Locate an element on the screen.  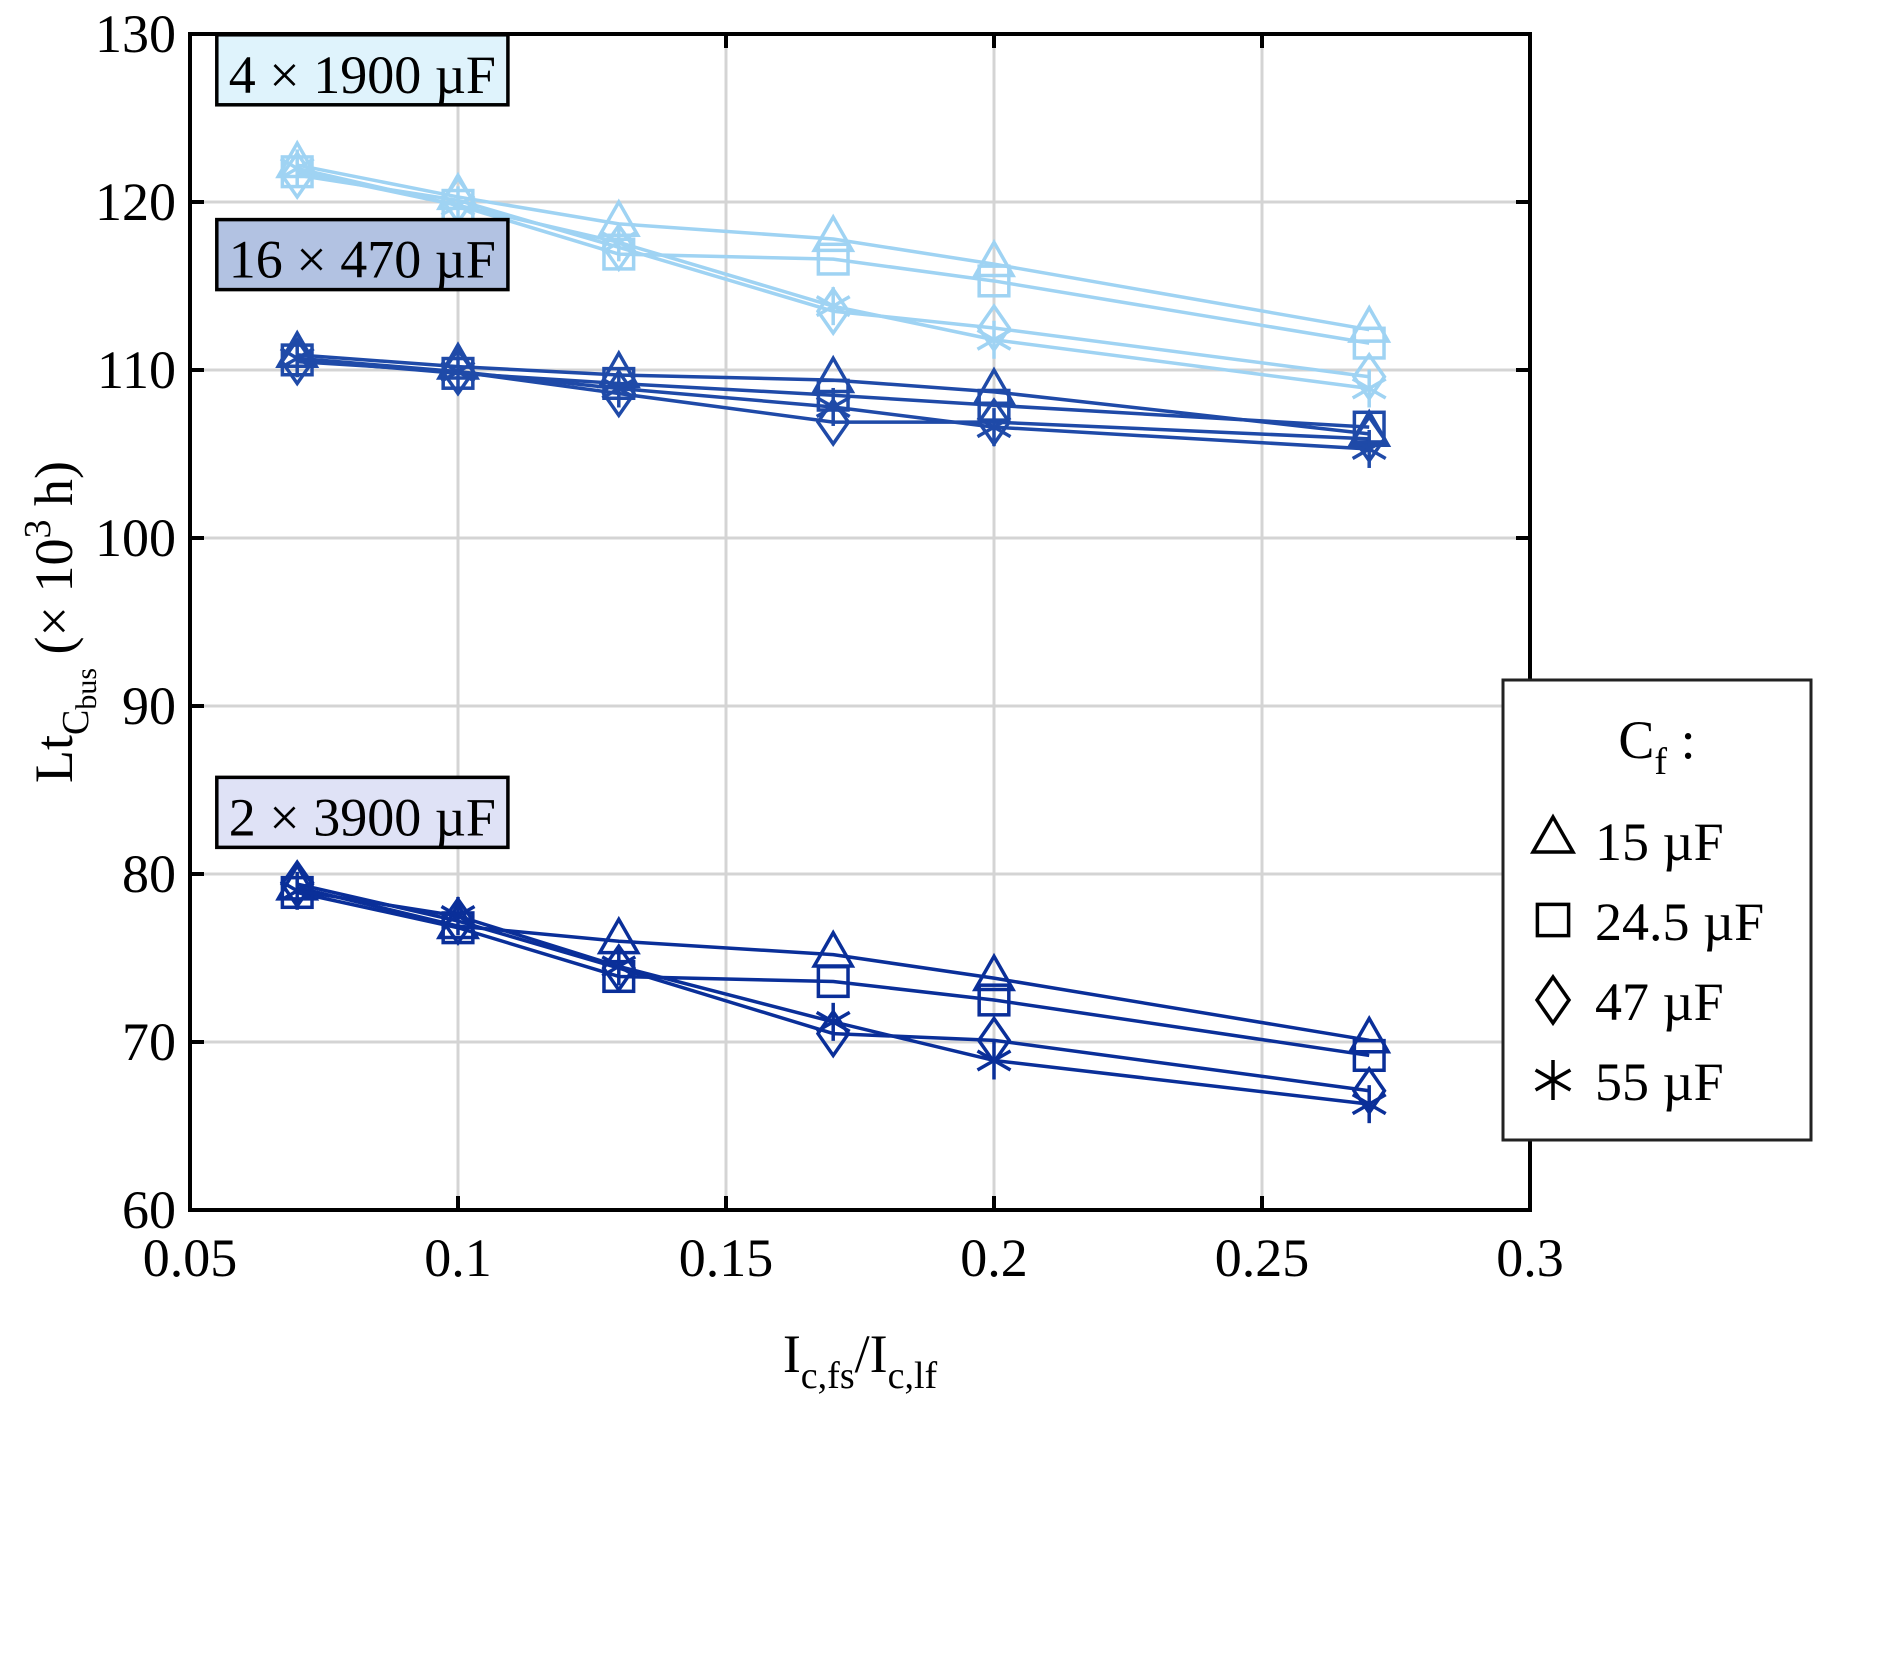
legend: Cf : 15 µF 24.5 µF 47 µF 55 µF is located at coordinates (1657, 910).